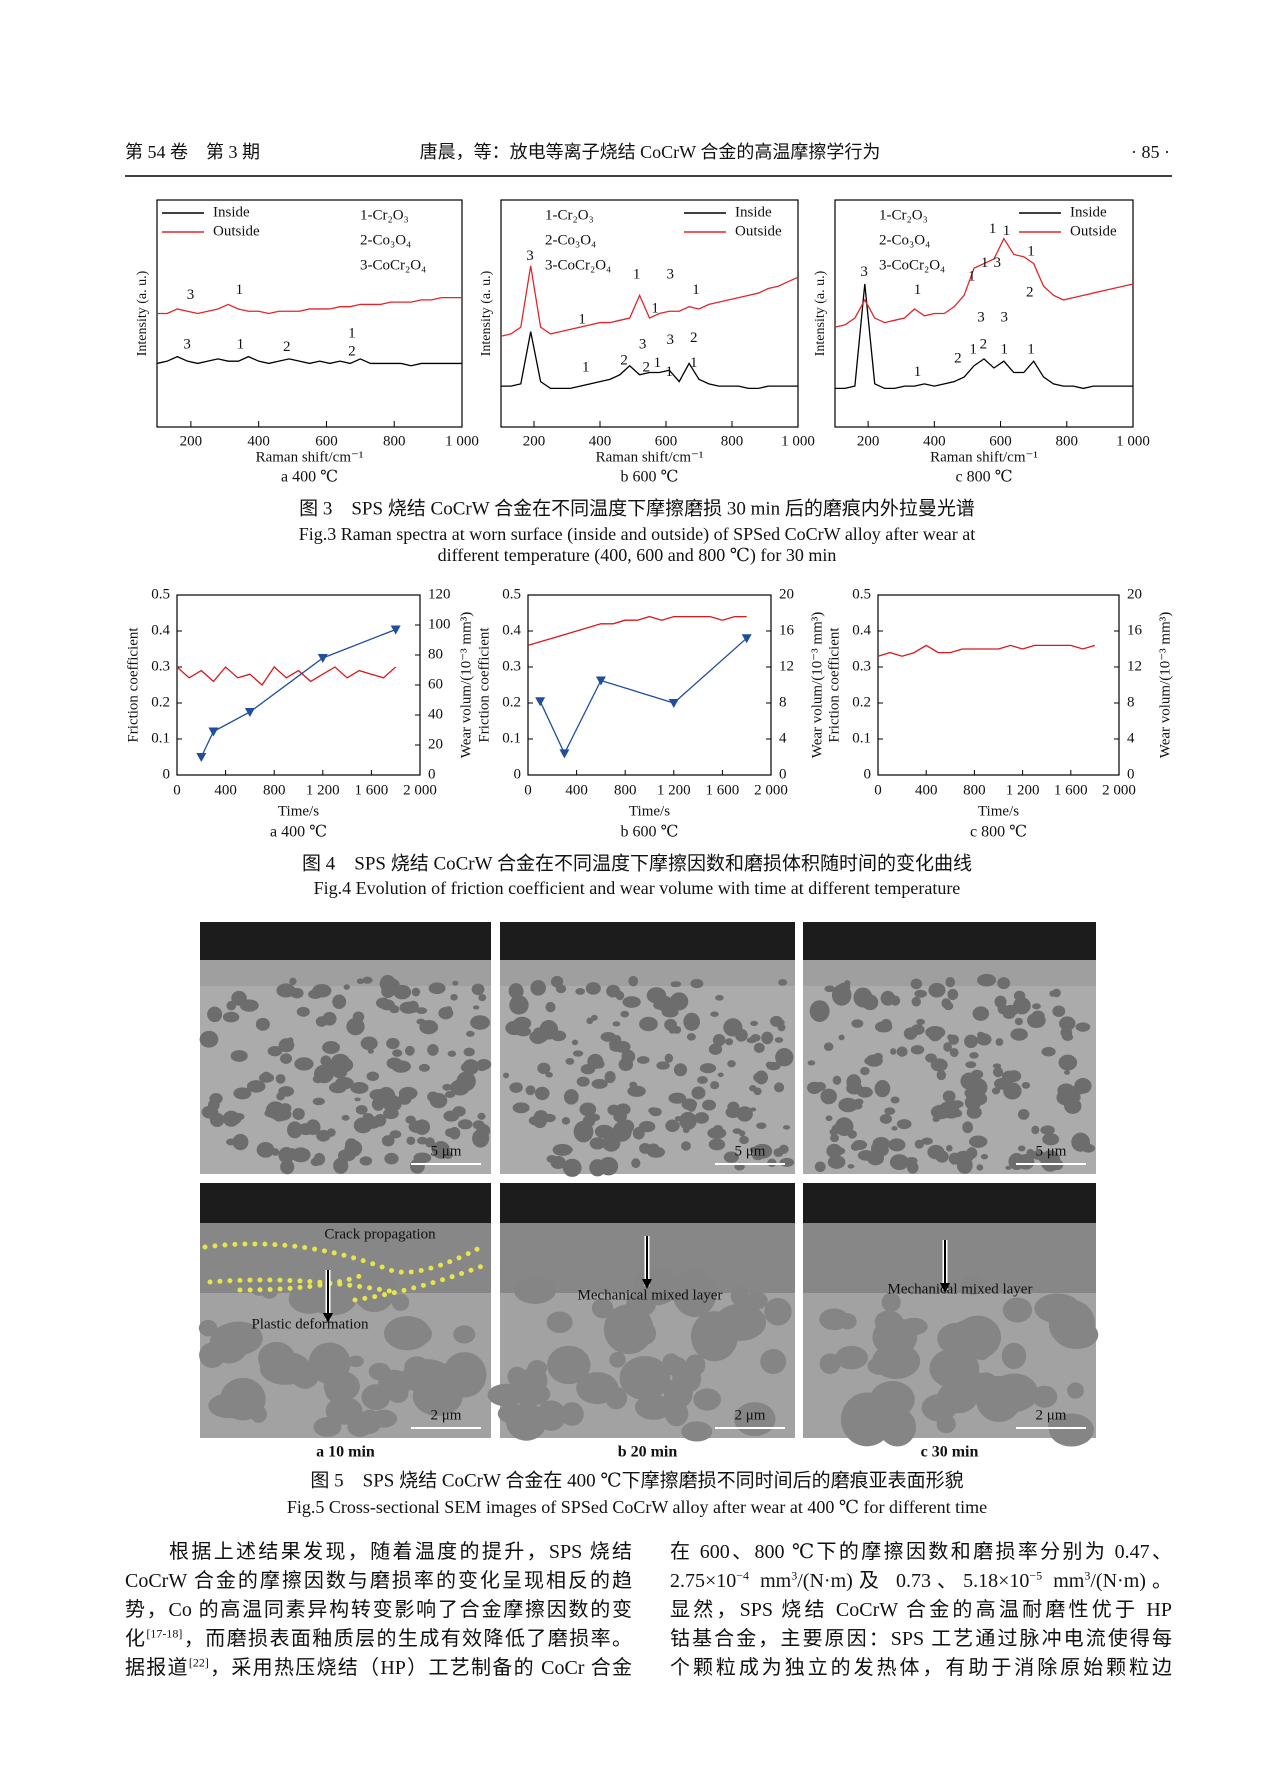  What do you see at coordinates (164, 1633) in the screenshot?
I see `superscript: [17-18]` at bounding box center [164, 1633].